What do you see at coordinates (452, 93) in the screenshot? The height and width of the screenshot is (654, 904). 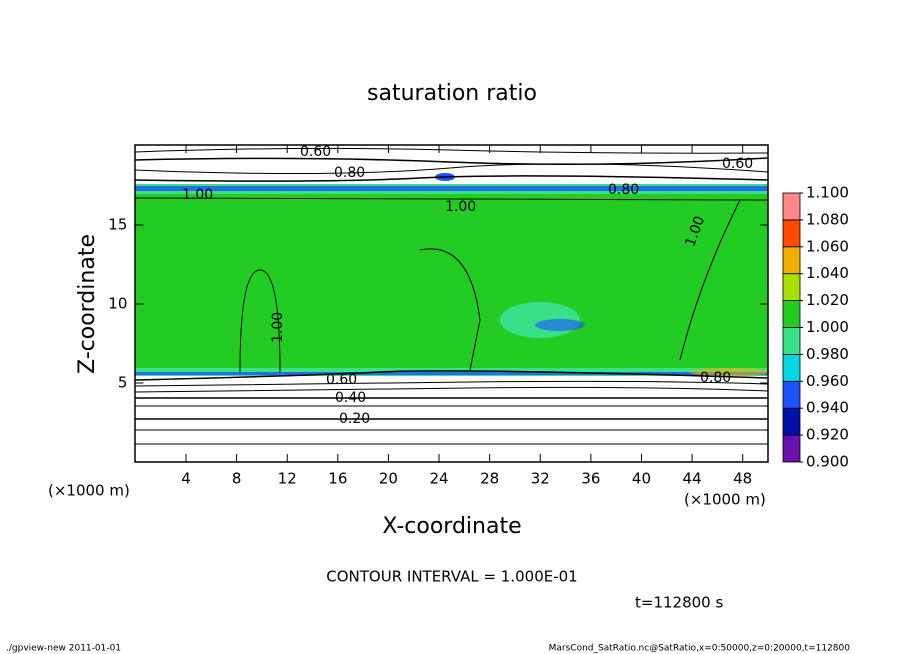 I see `chart-title: saturation ratio` at bounding box center [452, 93].